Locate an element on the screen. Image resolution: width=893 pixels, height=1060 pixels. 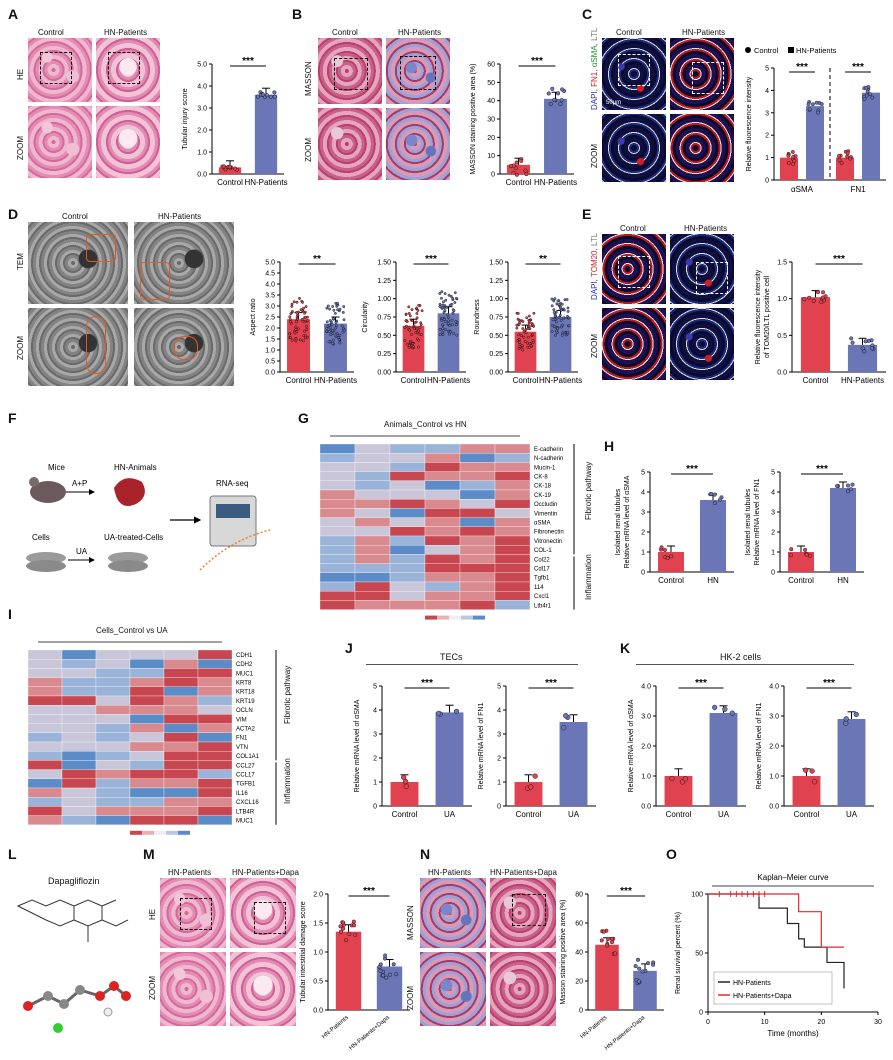
e-zoom-control-image is located at coordinates (634, 344).